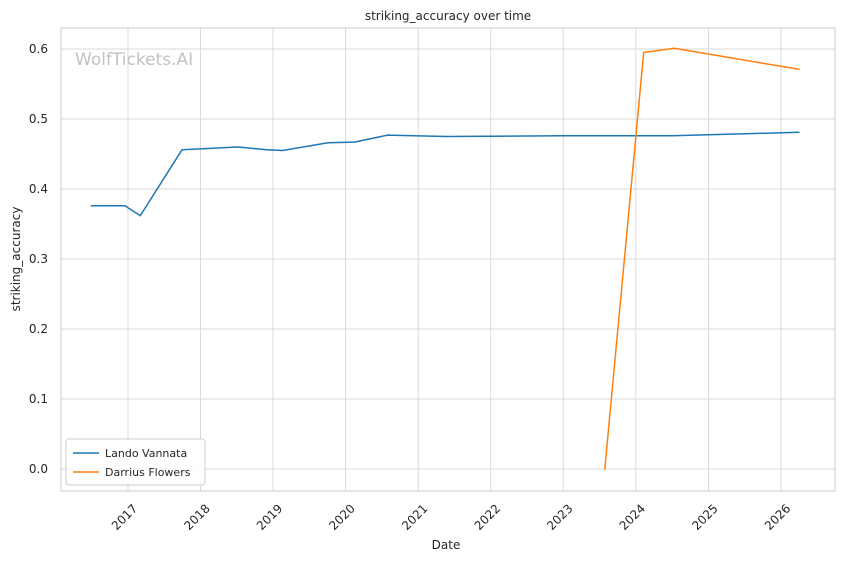  I want to click on legend-label-darrius-flowers: Darrius Flowers, so click(148, 472).